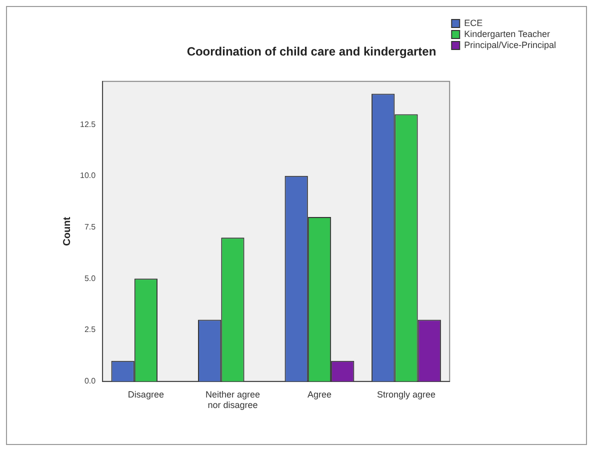 Image resolution: width=593 pixels, height=449 pixels. Describe the element at coordinates (406, 394) in the screenshot. I see `x-tick-label: Strongly agree` at that location.